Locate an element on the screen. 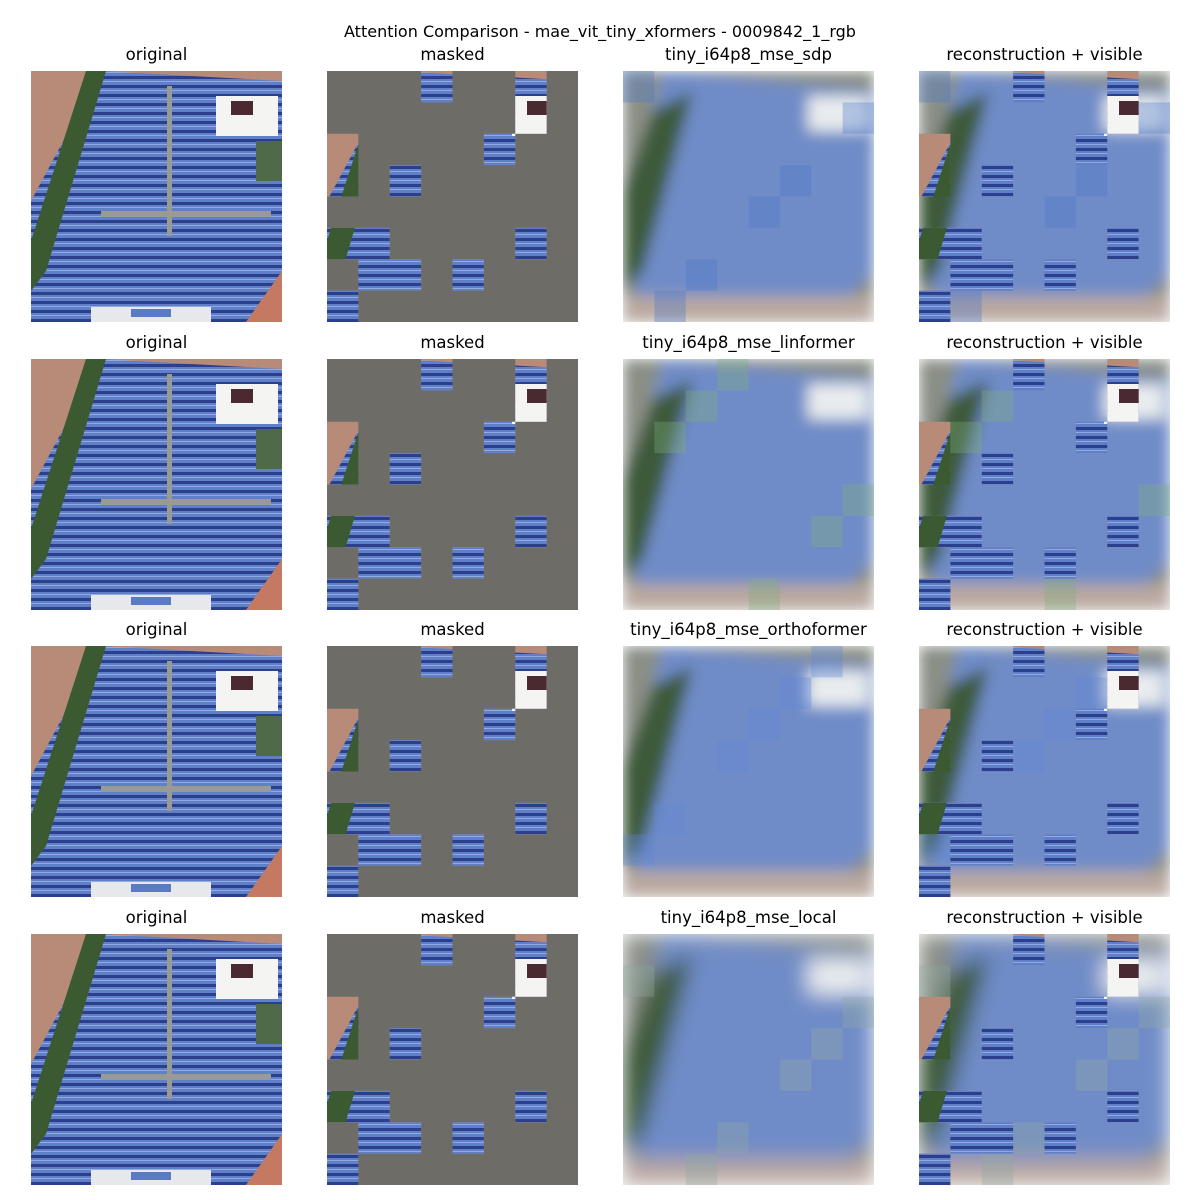  panel-title: tiny_i64p8_mse_orthoformer is located at coordinates (748, 629).